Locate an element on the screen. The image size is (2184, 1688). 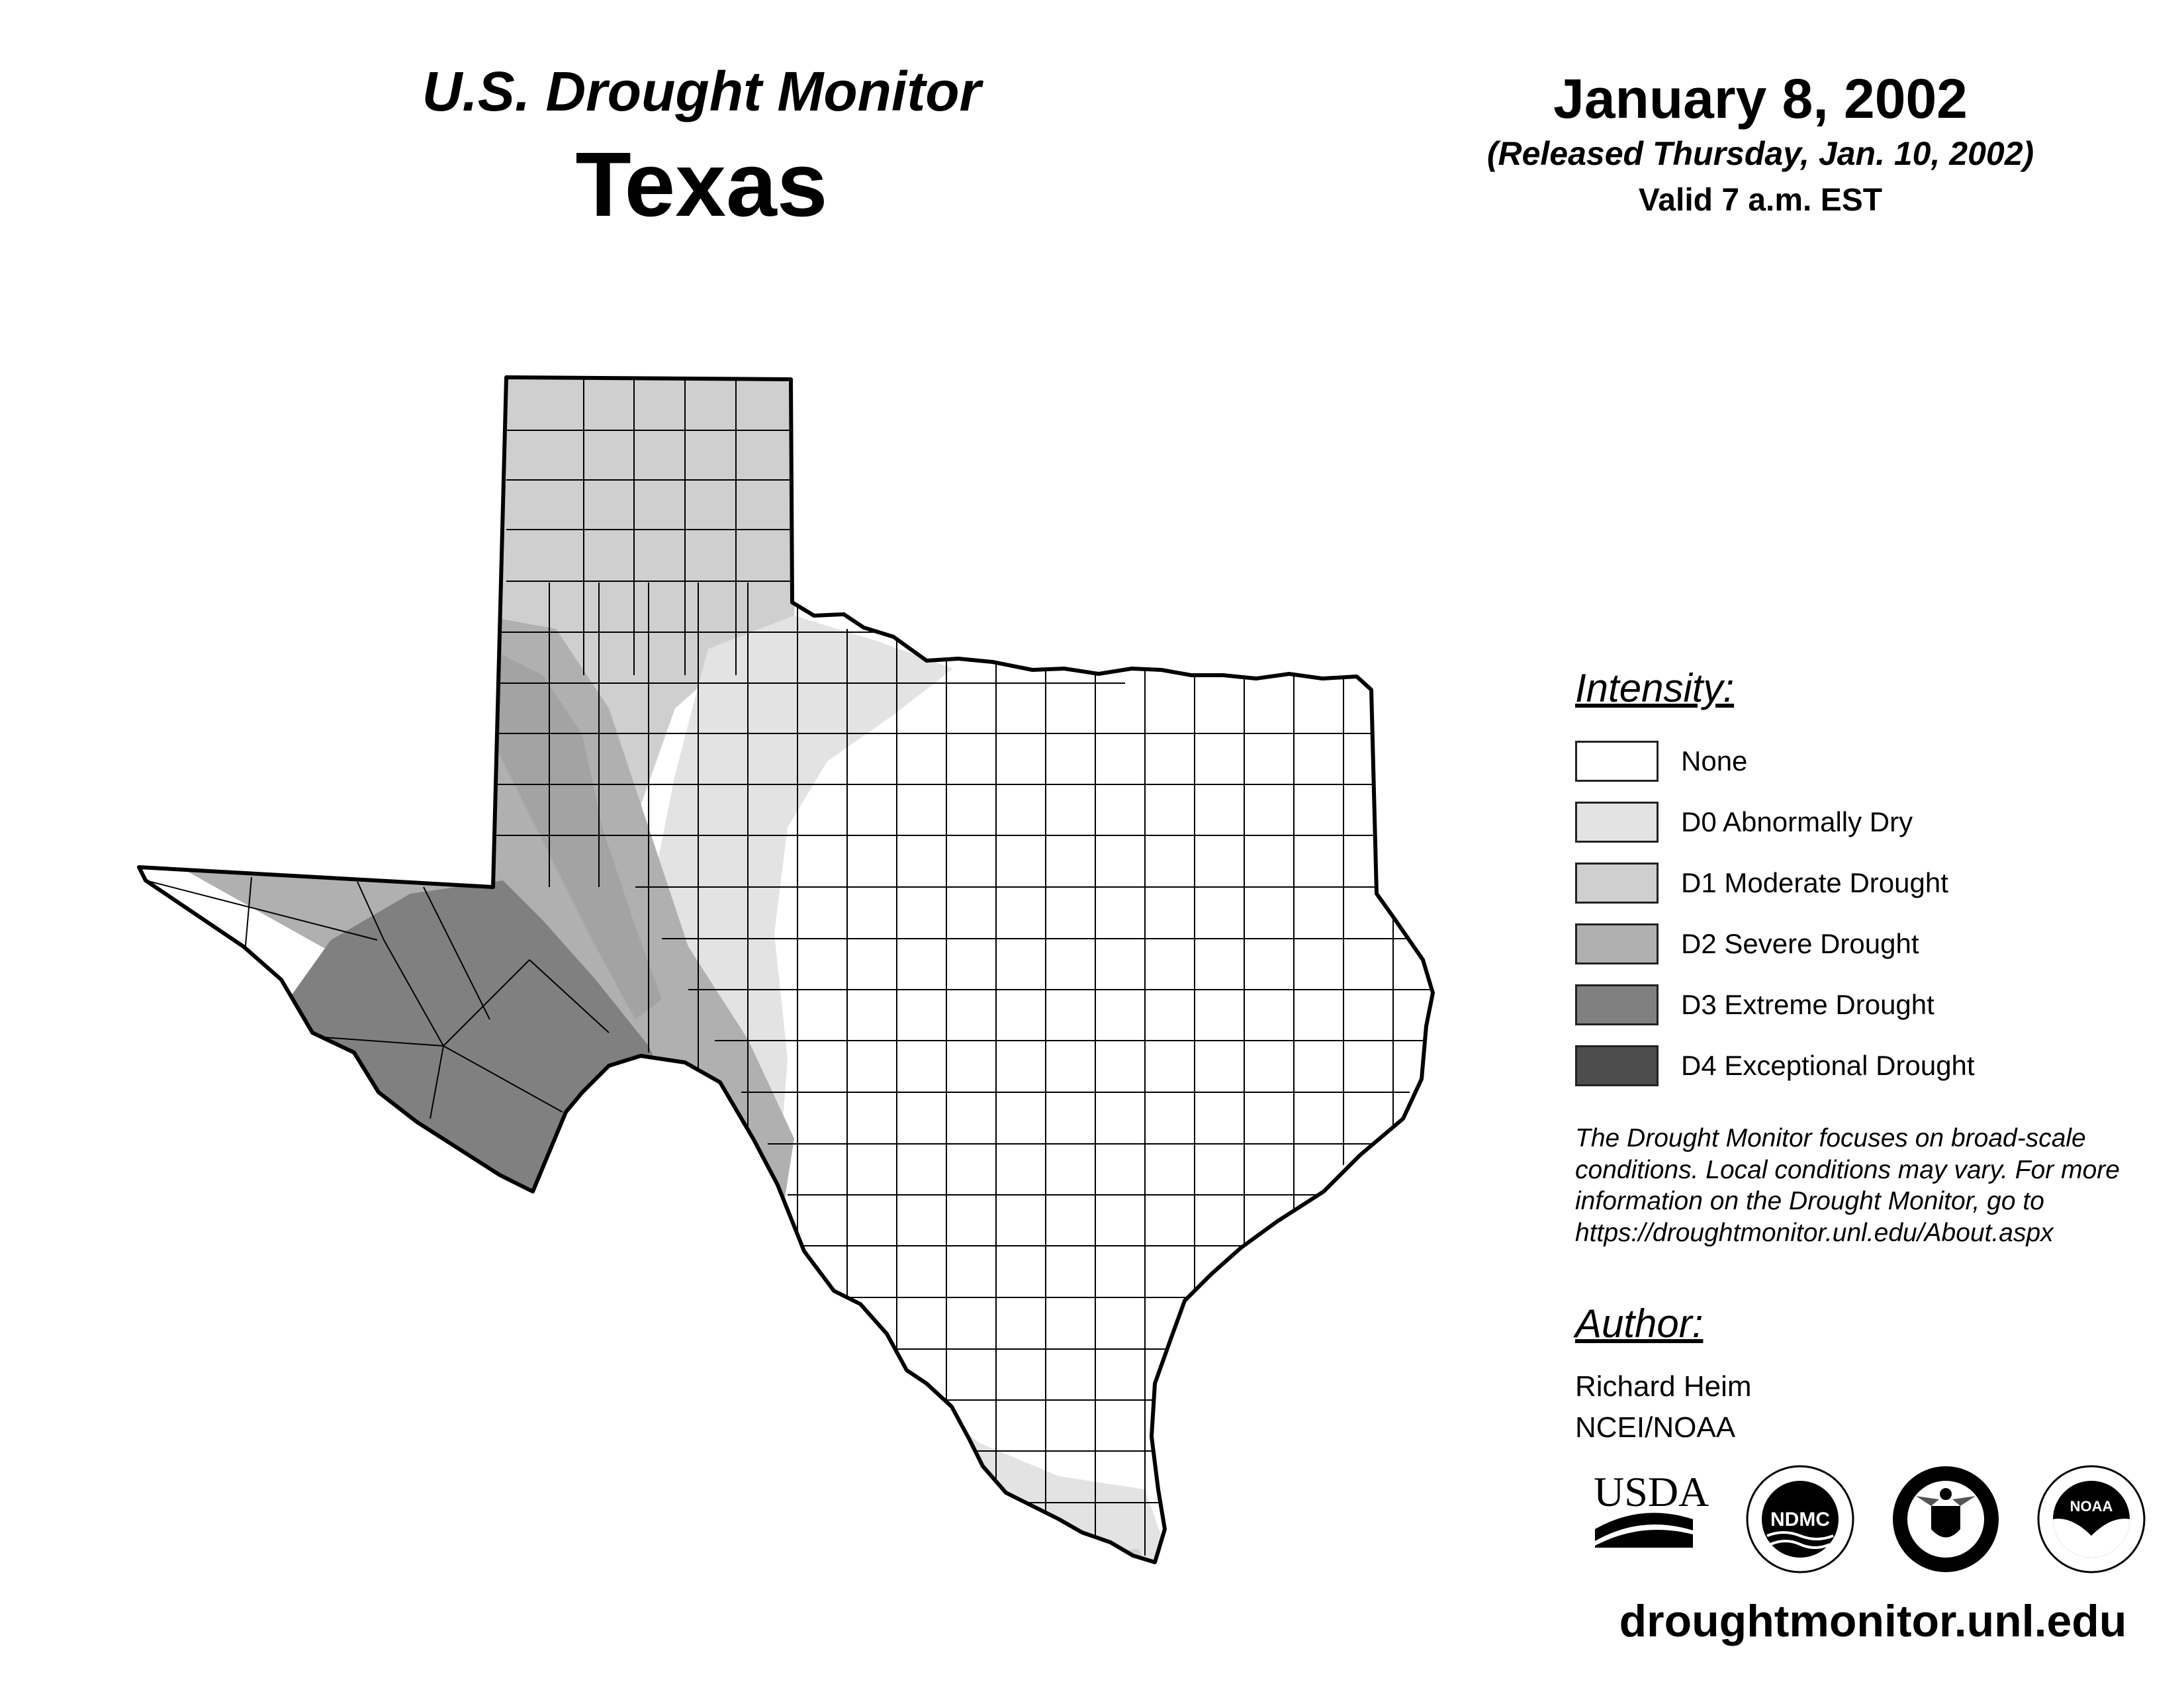
legend-title: Intensity: is located at coordinates (1655, 688).